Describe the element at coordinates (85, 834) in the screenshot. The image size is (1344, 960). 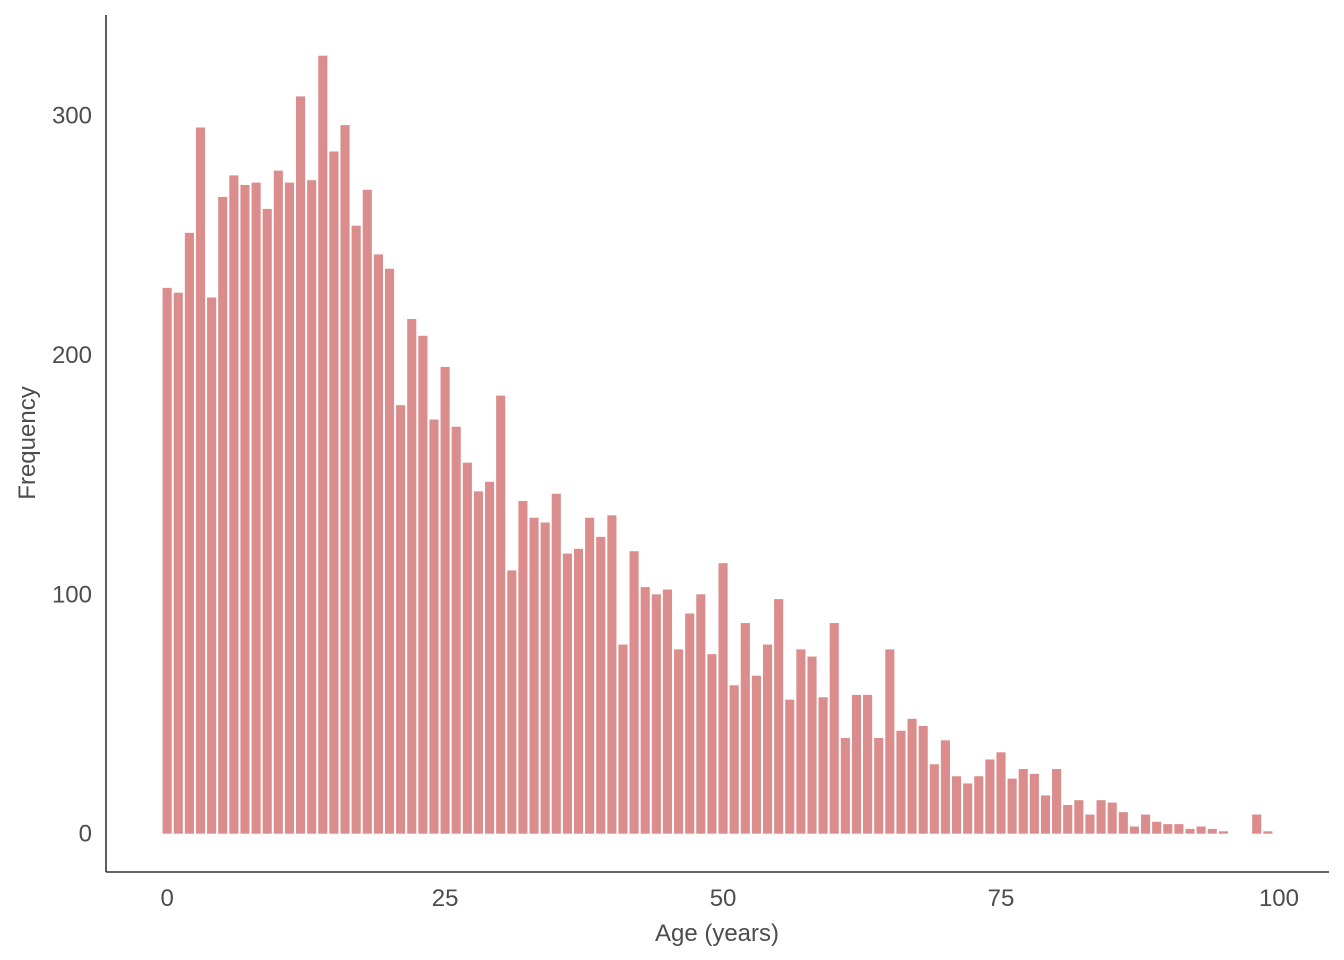
I see `y-tick-label: 0` at that location.